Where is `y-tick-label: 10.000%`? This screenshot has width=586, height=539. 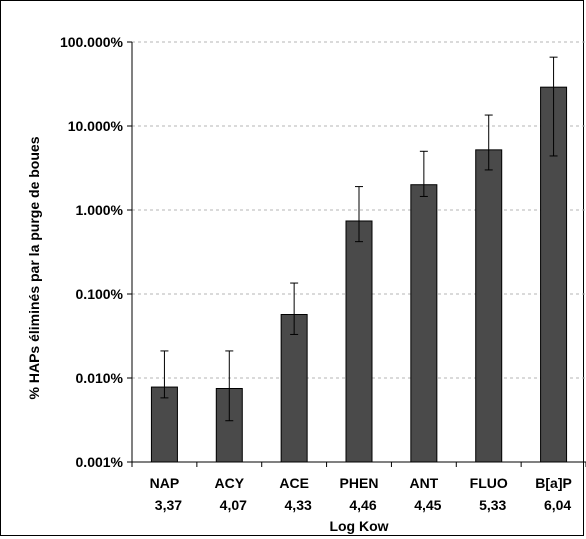 y-tick-label: 10.000% is located at coordinates (96, 126).